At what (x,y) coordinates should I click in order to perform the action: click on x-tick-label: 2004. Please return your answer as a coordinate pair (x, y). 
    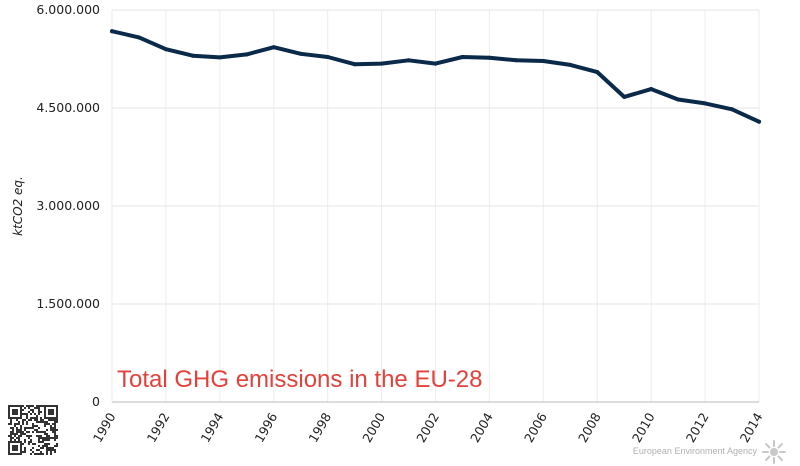
    Looking at the image, I should click on (481, 427).